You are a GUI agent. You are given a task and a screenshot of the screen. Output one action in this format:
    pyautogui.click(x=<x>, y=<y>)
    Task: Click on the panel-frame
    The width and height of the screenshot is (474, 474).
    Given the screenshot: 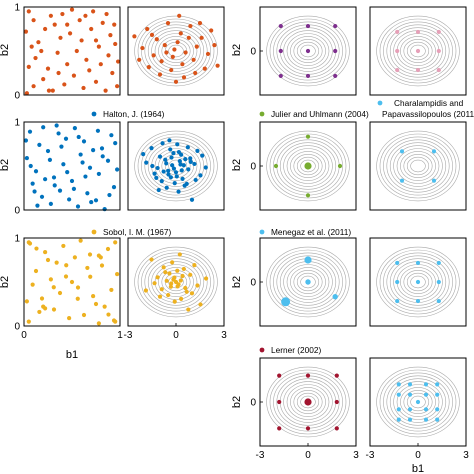 What is the action you would take?
    pyautogui.click(x=418, y=166)
    